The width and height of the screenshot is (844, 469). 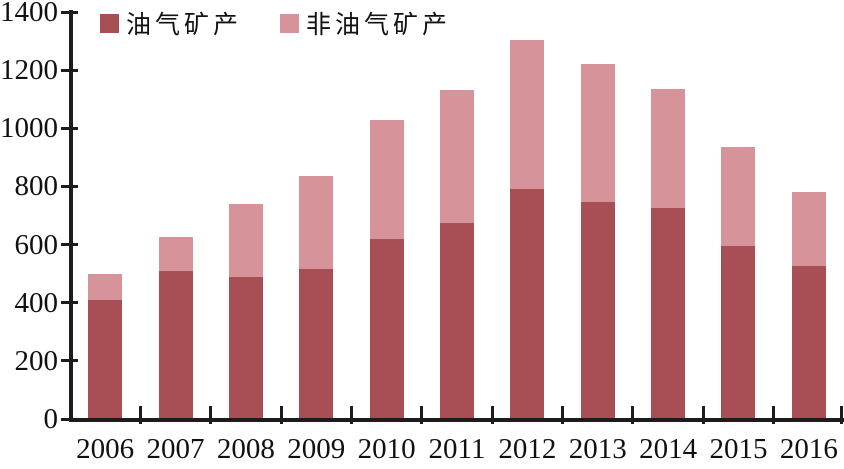 I want to click on x-tick-label-2015: 2015, so click(x=738, y=449).